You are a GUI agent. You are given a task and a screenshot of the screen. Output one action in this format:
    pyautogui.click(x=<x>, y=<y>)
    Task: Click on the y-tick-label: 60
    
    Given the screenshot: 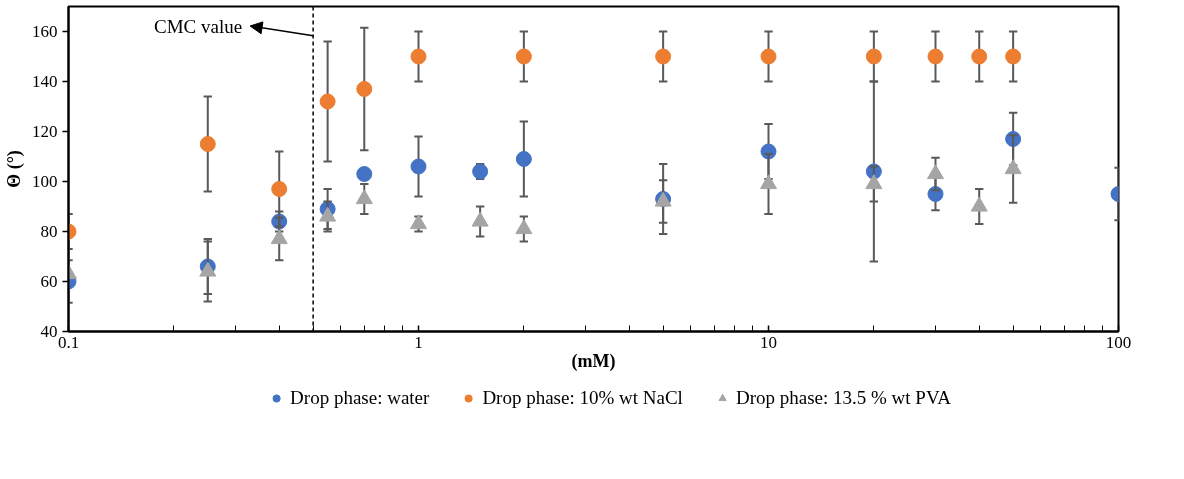 What is the action you would take?
    pyautogui.click(x=49, y=281)
    